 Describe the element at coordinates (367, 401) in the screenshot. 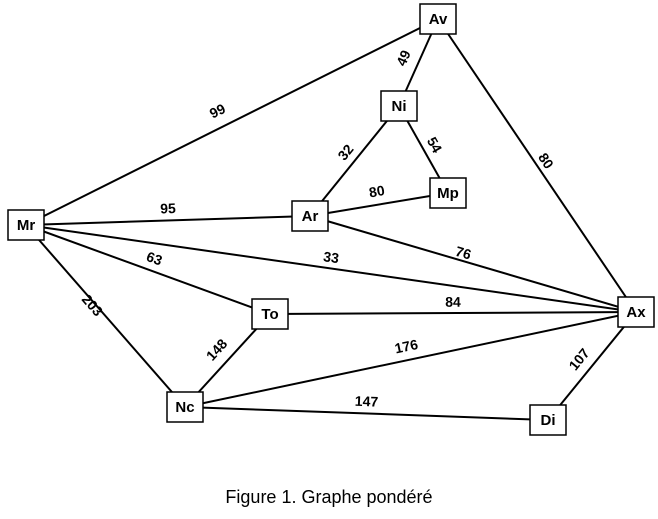

I see `edge-weight-nc-di: 147` at that location.